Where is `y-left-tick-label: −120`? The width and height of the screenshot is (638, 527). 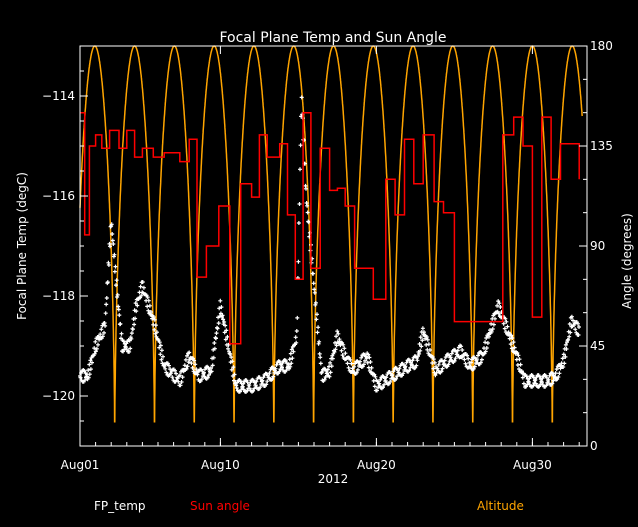 y-left-tick-label: −120 is located at coordinates (58, 396).